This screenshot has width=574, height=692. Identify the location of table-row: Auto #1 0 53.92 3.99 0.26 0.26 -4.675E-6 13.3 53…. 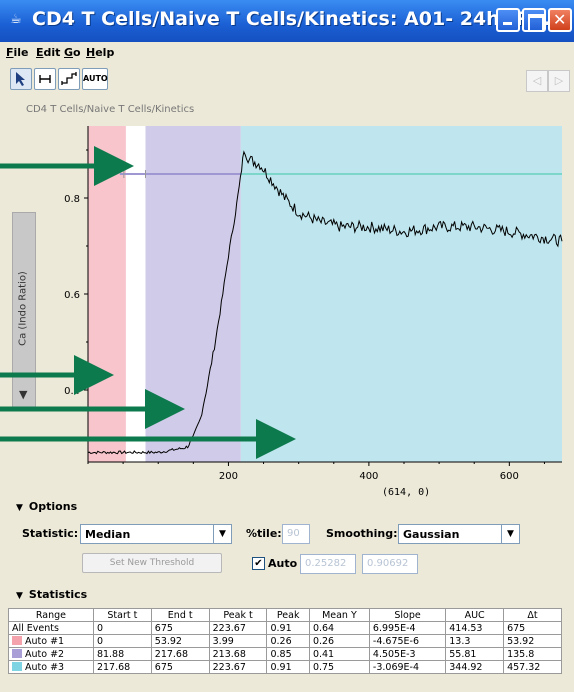
(285, 641).